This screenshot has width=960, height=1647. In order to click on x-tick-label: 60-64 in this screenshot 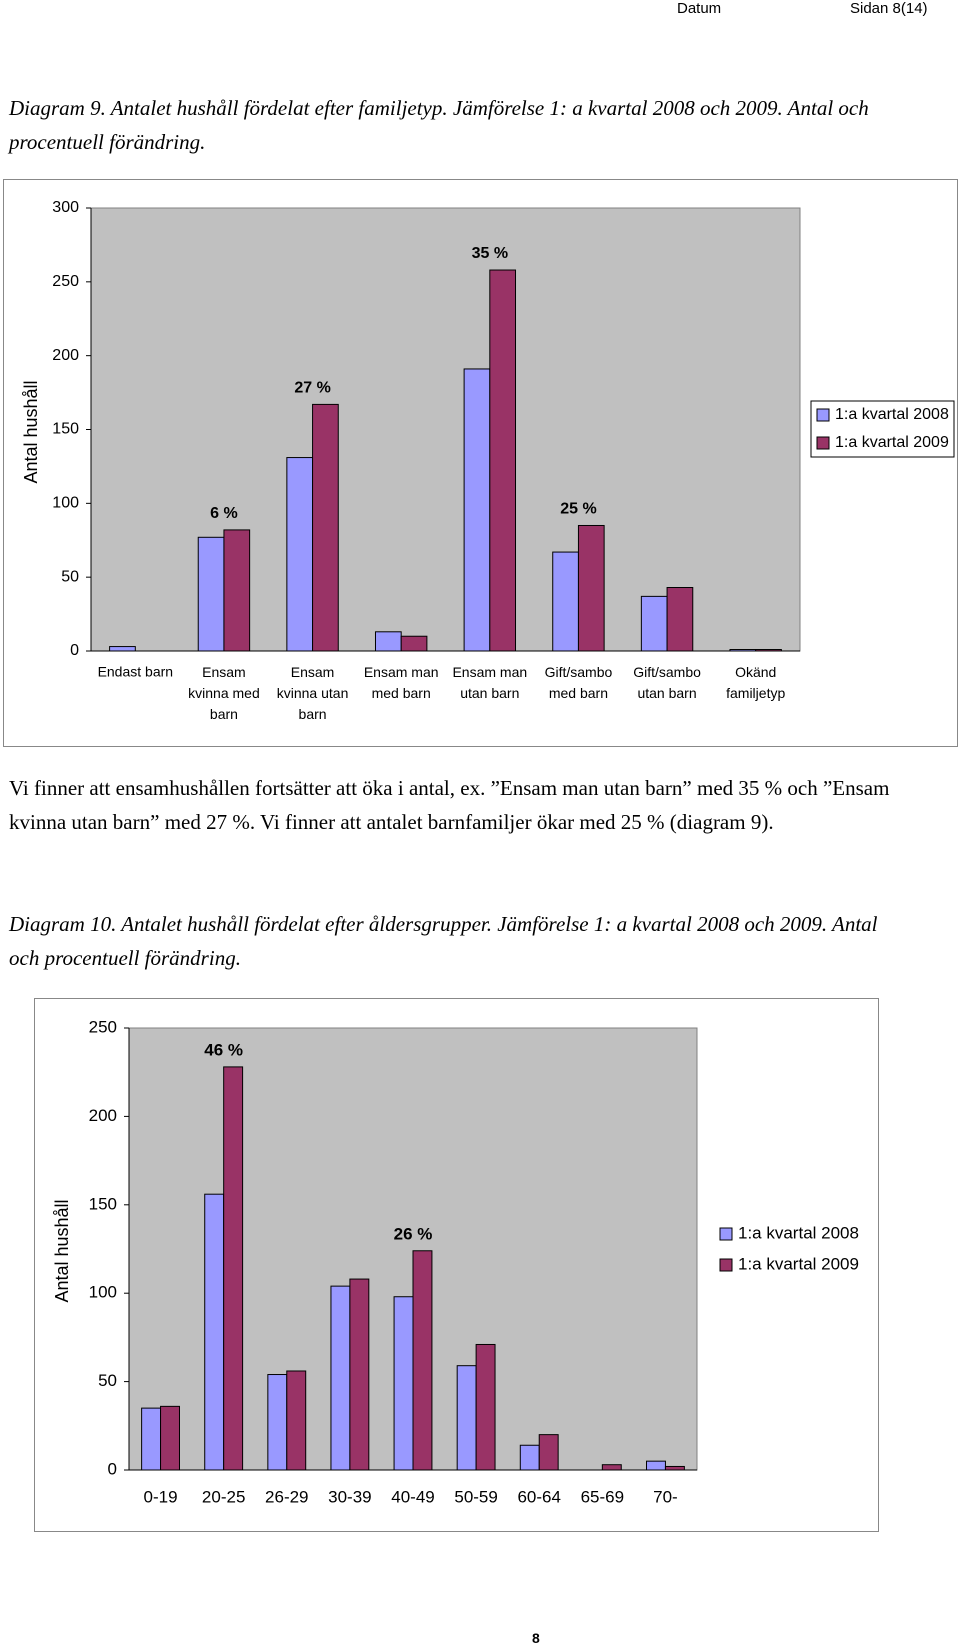, I will do `click(538, 1496)`.